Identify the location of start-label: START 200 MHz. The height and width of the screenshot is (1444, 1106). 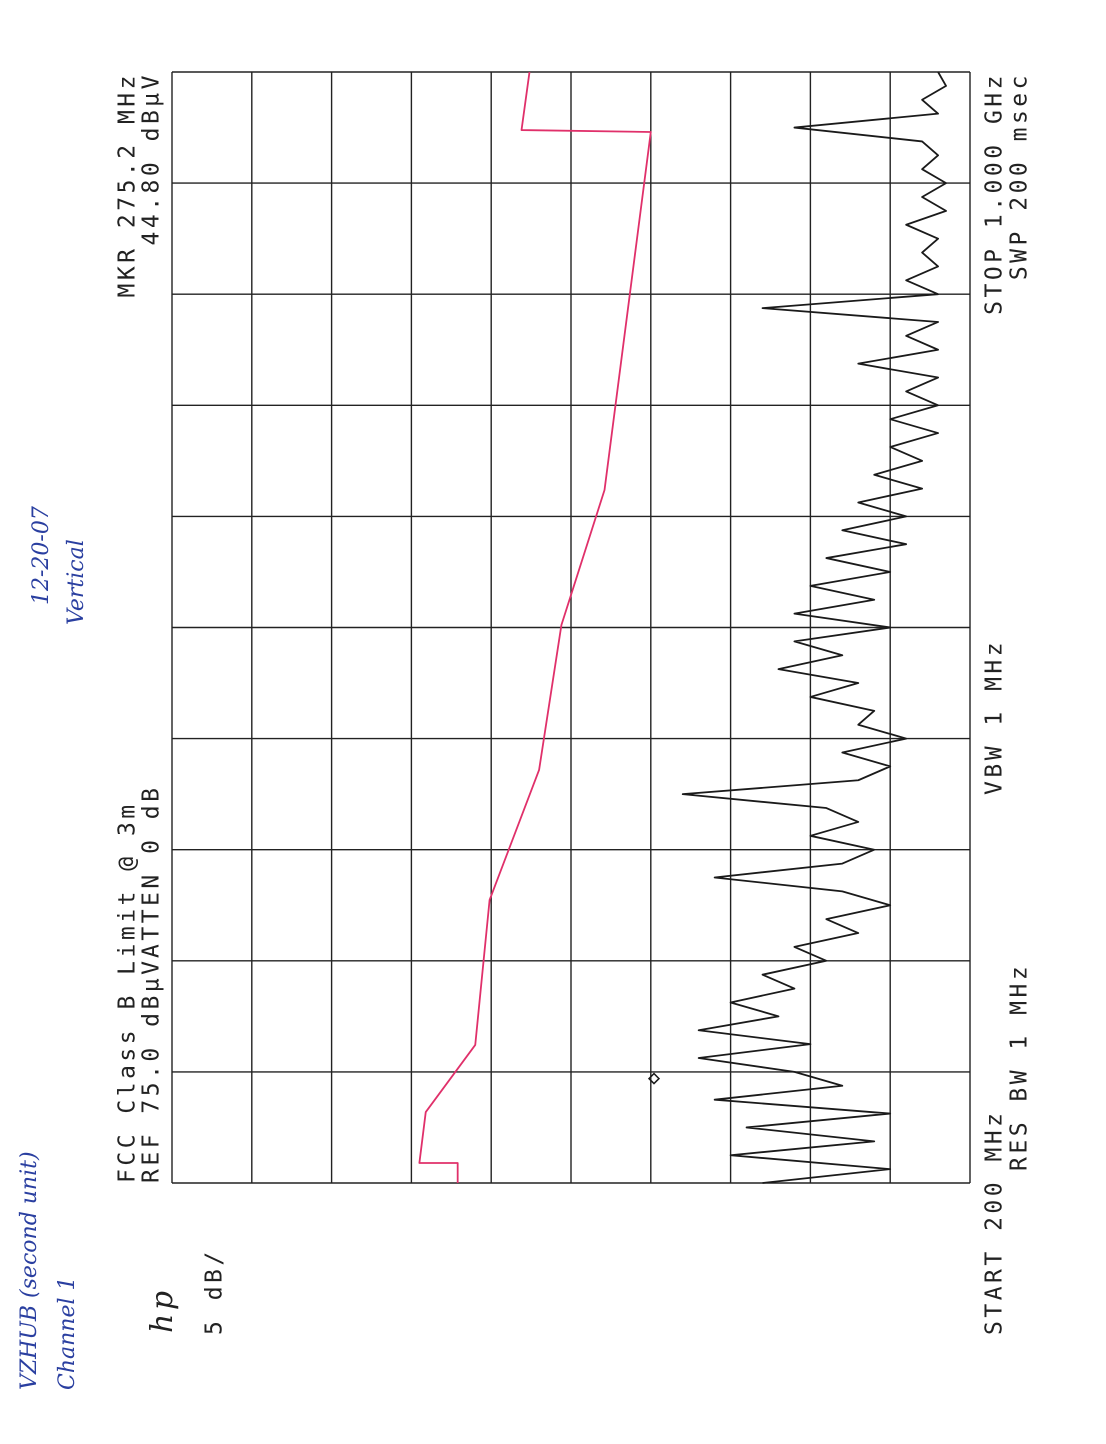
(995, 1222).